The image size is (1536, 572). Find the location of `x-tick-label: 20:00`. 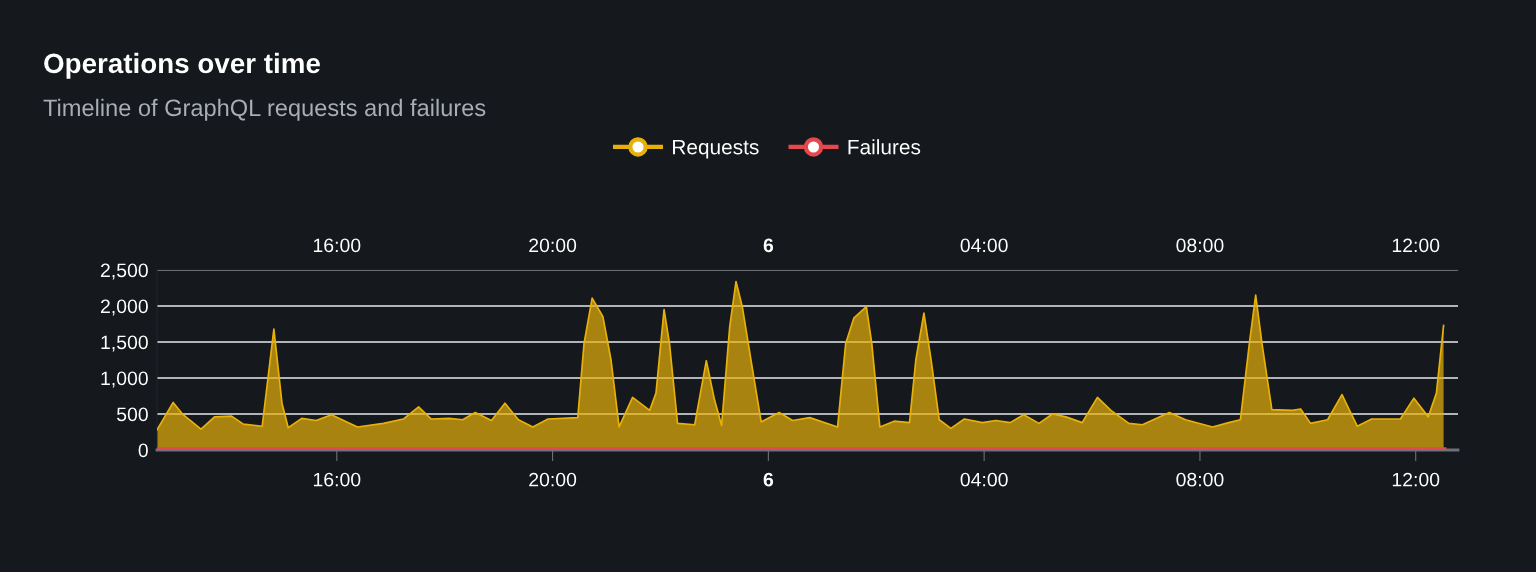

x-tick-label: 20:00 is located at coordinates (553, 479).